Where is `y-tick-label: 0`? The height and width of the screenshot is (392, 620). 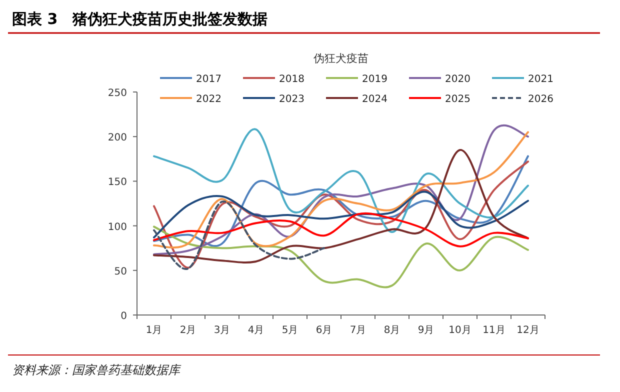 y-tick-label: 0 is located at coordinates (123, 316).